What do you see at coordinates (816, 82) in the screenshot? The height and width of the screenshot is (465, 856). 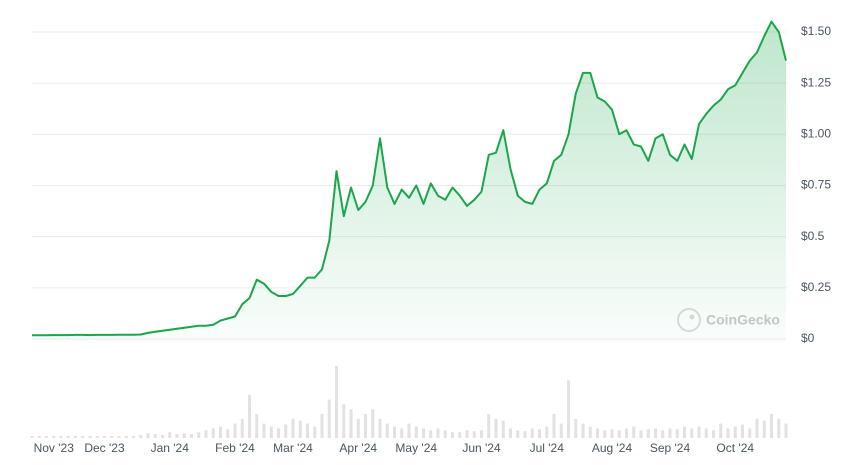 I see `y-tick-label: $1.25` at bounding box center [816, 82].